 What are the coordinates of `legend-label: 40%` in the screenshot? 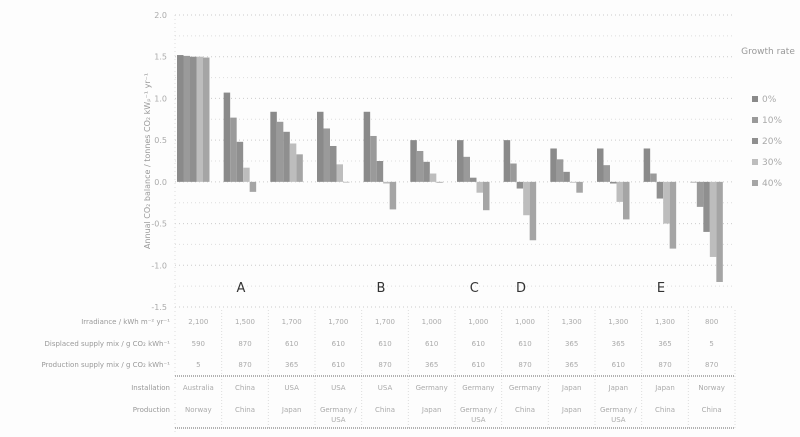 It's located at (772, 184).